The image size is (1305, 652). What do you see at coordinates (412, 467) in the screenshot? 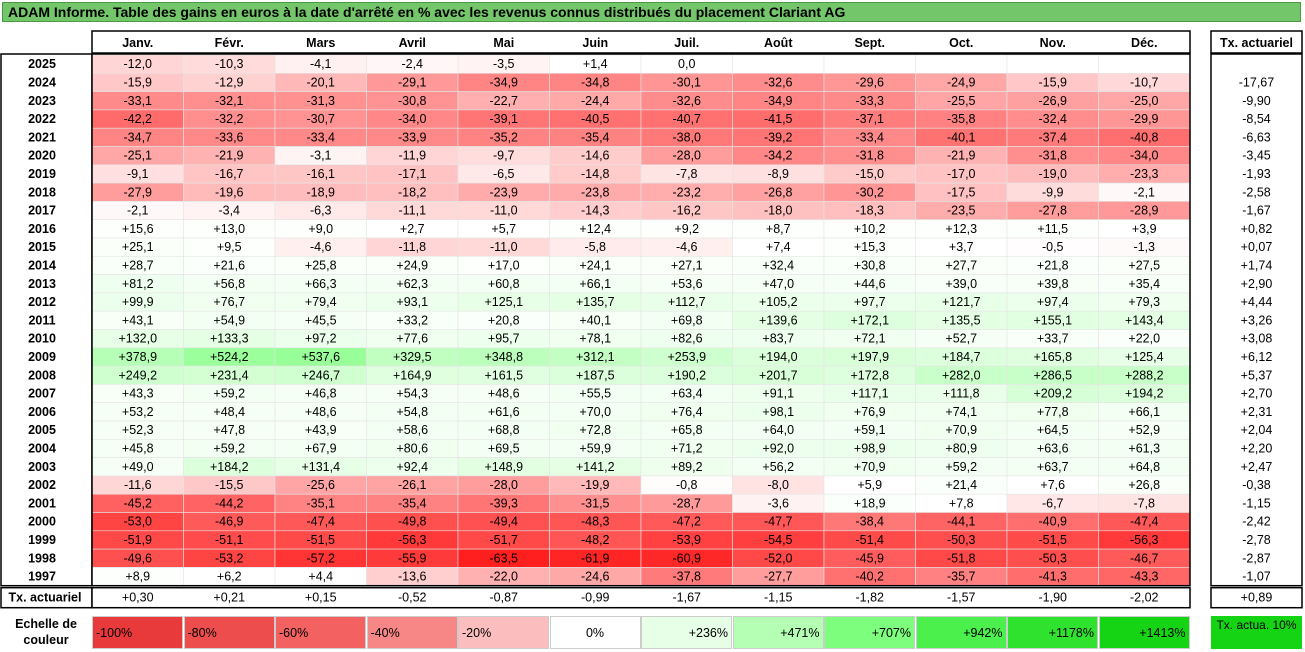
I see `cell-value: +92,4` at bounding box center [412, 467].